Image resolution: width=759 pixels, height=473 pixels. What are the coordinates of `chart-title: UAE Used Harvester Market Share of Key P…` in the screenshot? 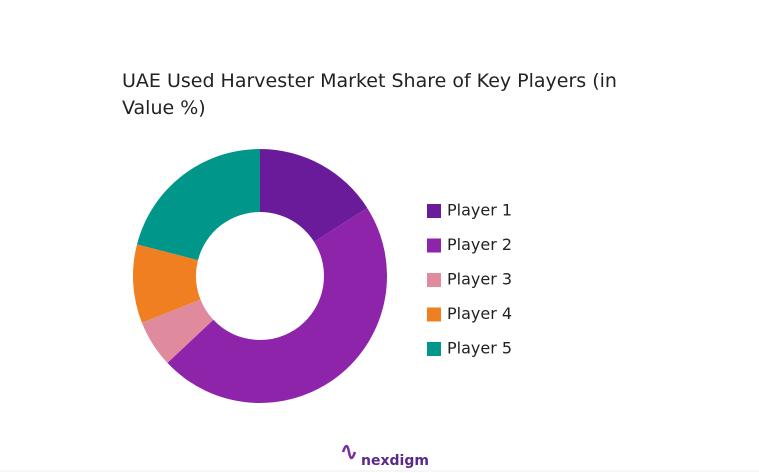 It's located at (369, 94).